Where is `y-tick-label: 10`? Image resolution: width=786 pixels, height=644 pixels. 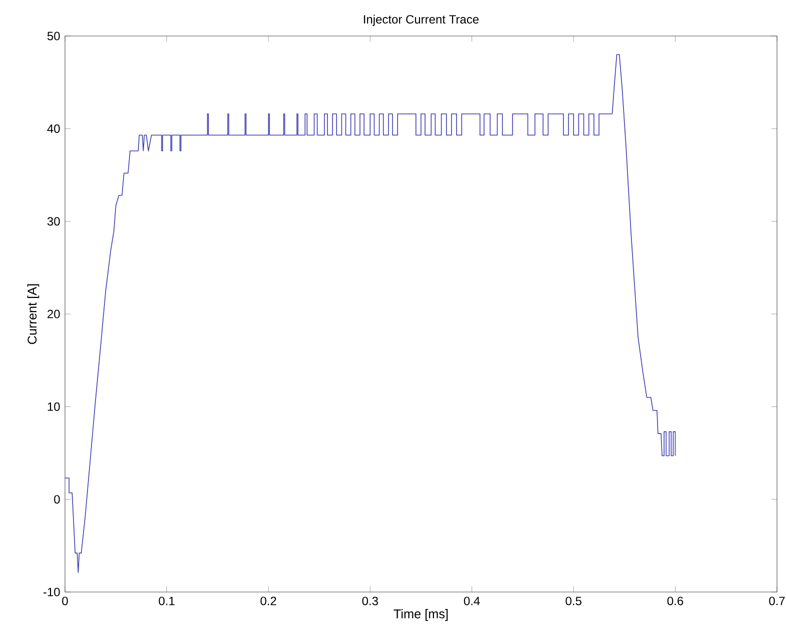 y-tick-label: 10 is located at coordinates (54, 406).